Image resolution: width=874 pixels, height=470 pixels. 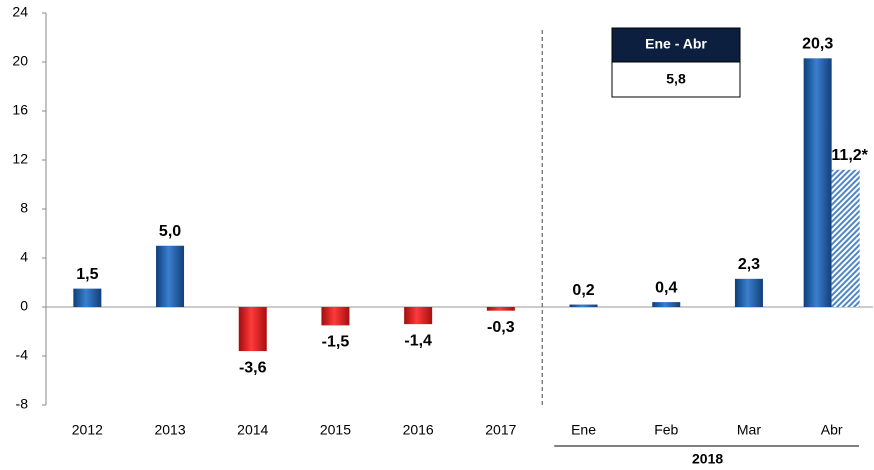 What do you see at coordinates (252, 430) in the screenshot?
I see `x-tick-label: 2014` at bounding box center [252, 430].